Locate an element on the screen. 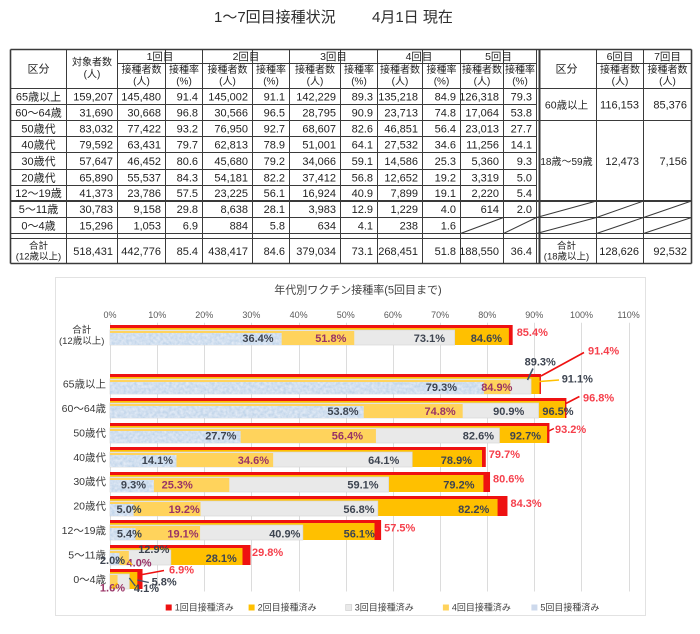  svg-text: 89.3% is located at coordinates (540, 363).